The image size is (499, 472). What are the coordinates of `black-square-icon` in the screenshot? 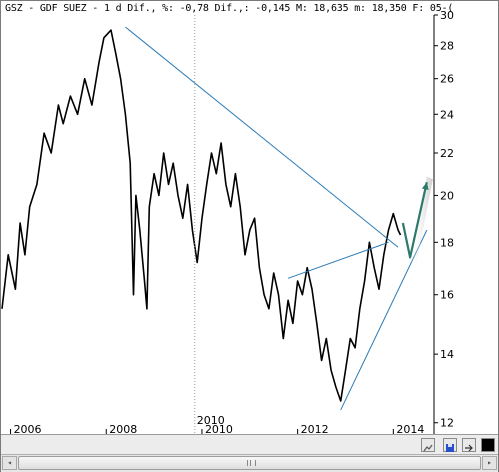 It's located at (488, 445).